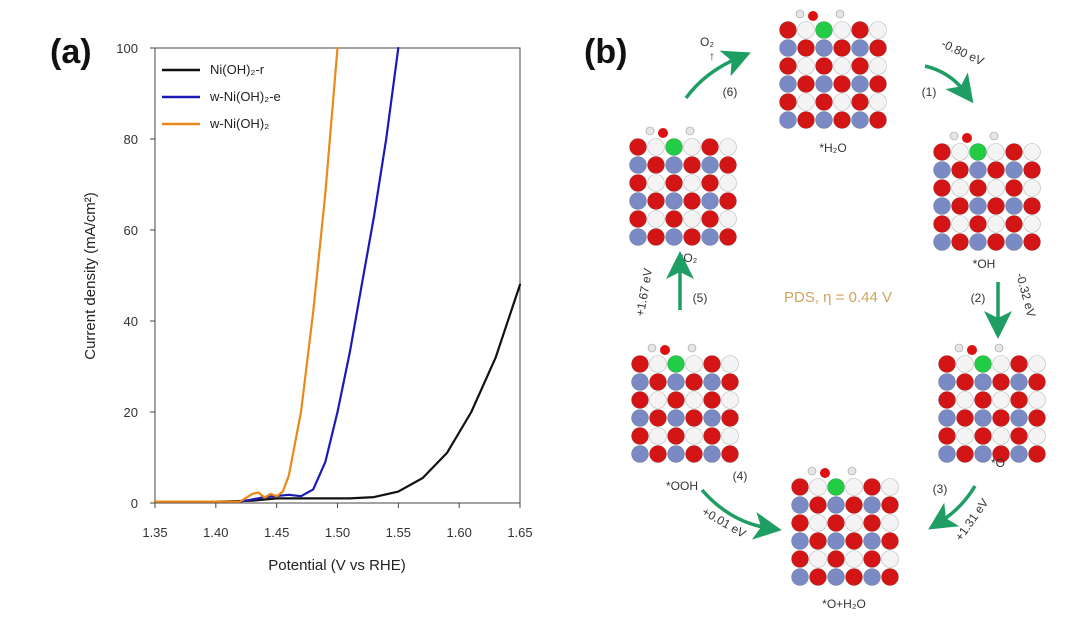 The width and height of the screenshot is (1080, 620). What do you see at coordinates (131, 321) in the screenshot?
I see `y-tick-label: 40` at bounding box center [131, 321].